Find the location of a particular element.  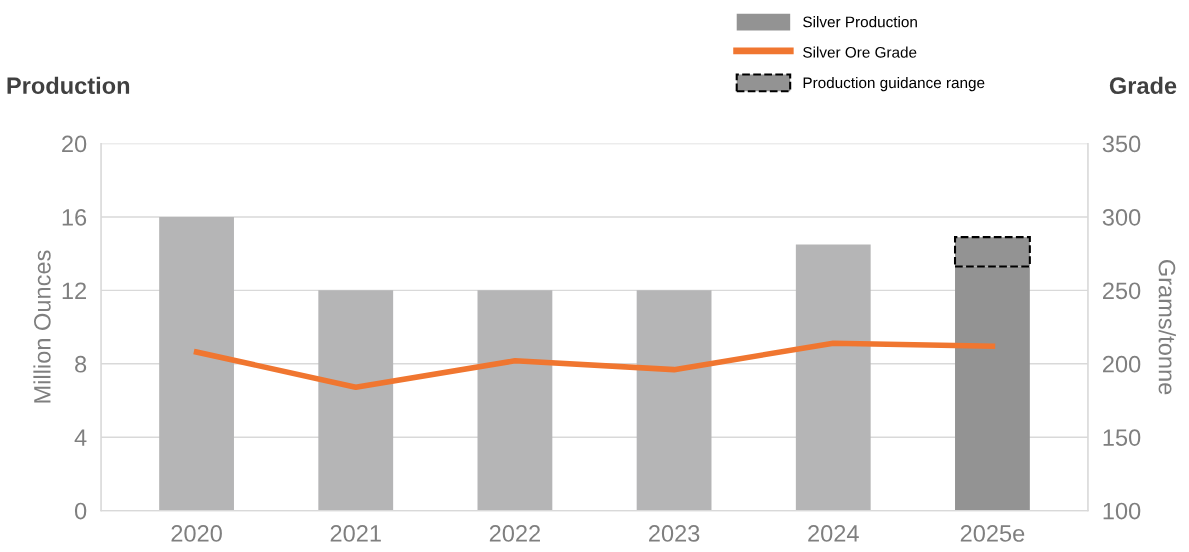

legend-label: Production guidance range is located at coordinates (894, 84).